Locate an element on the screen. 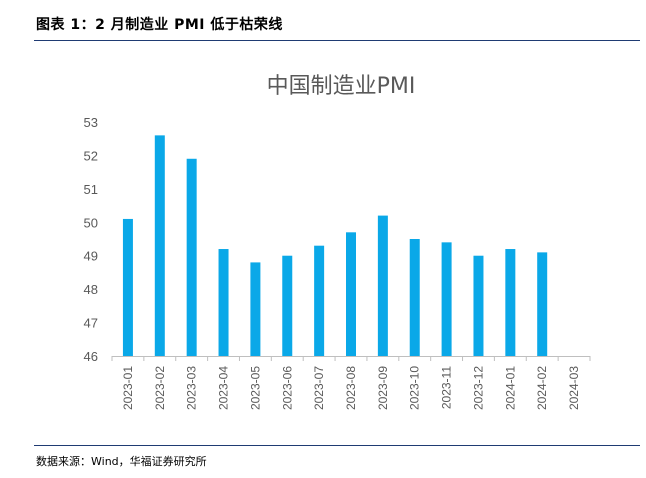 This screenshot has width=646, height=478. y-tick-label: 47 is located at coordinates (91, 323).